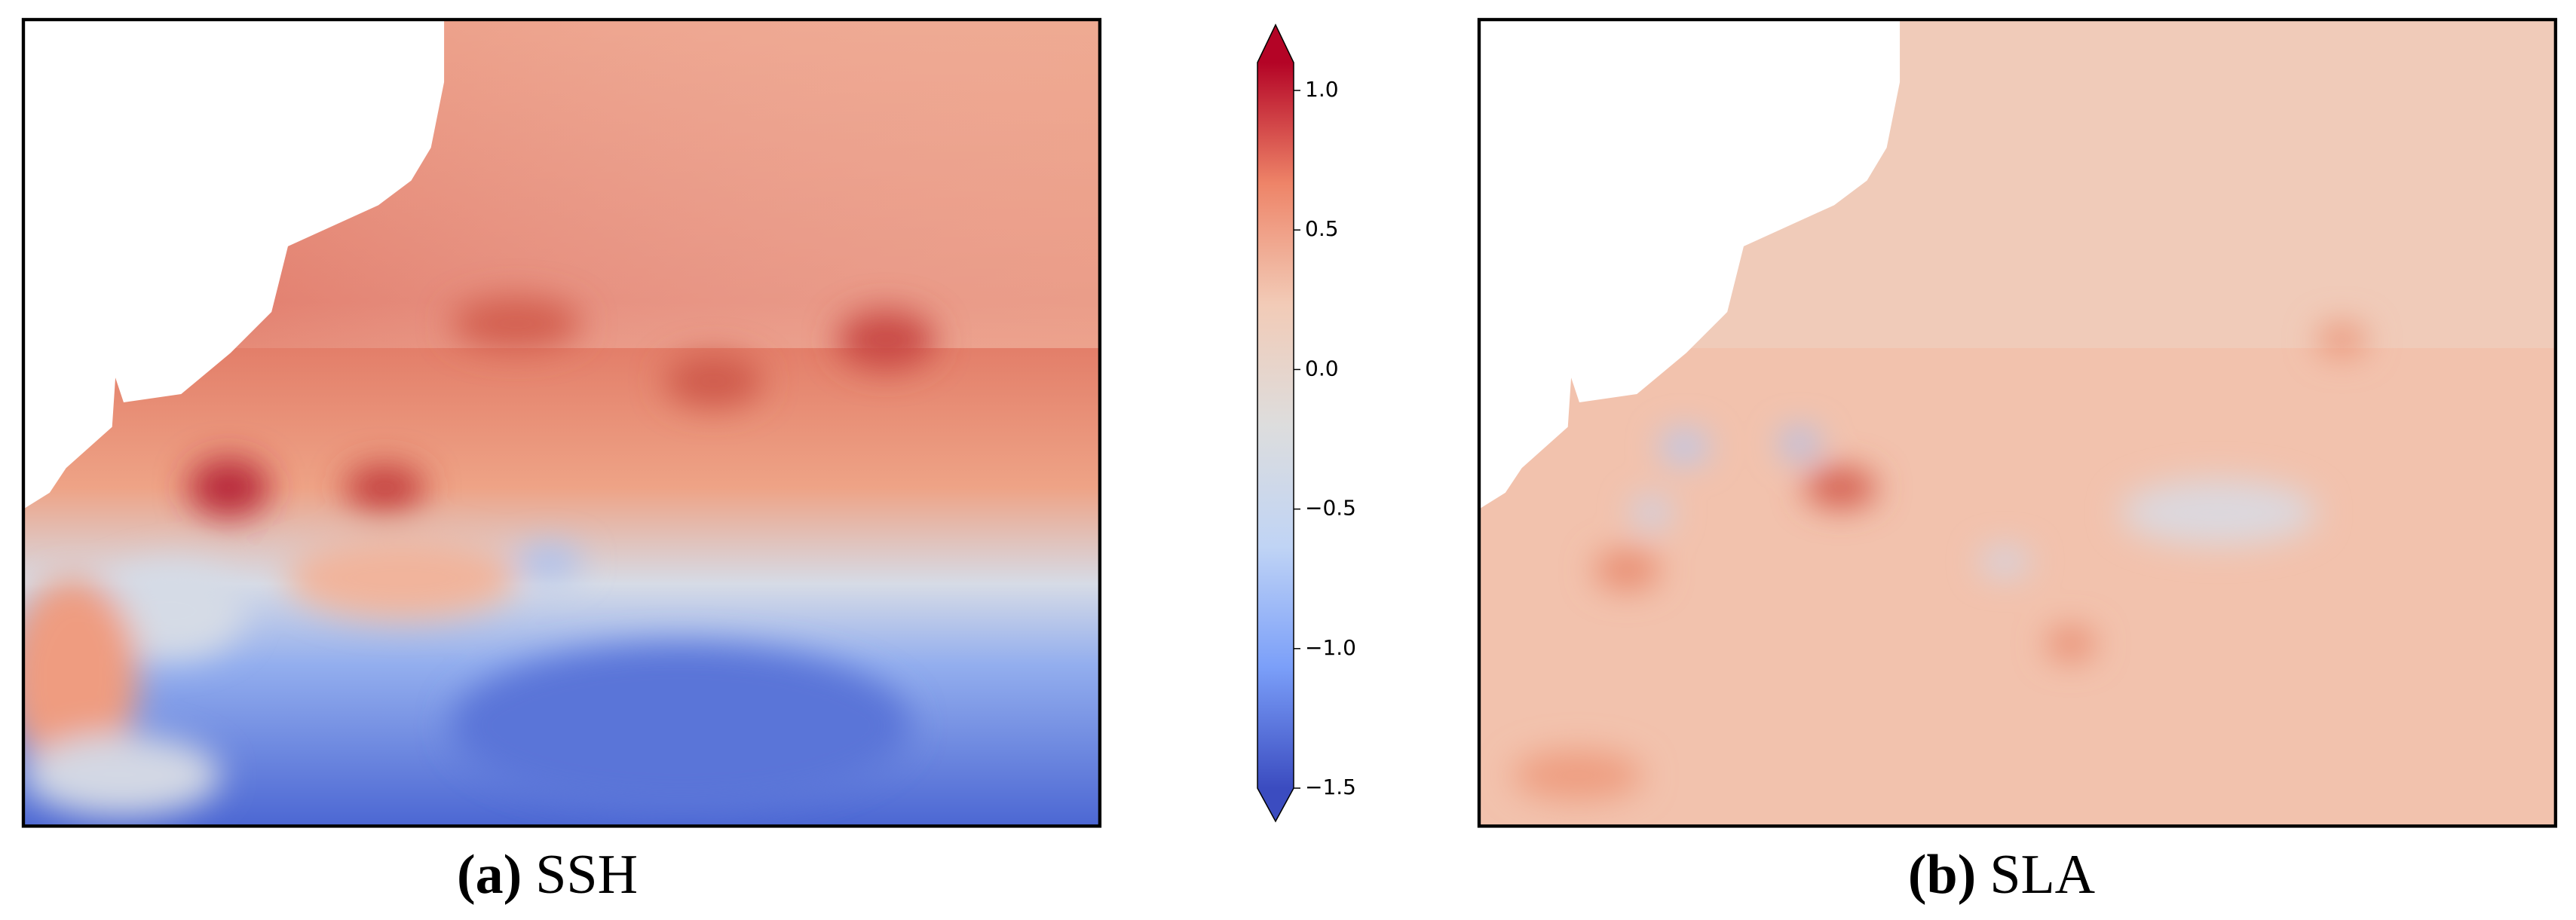 The height and width of the screenshot is (920, 2576). I want to click on panel-title: SLA, so click(2042, 875).